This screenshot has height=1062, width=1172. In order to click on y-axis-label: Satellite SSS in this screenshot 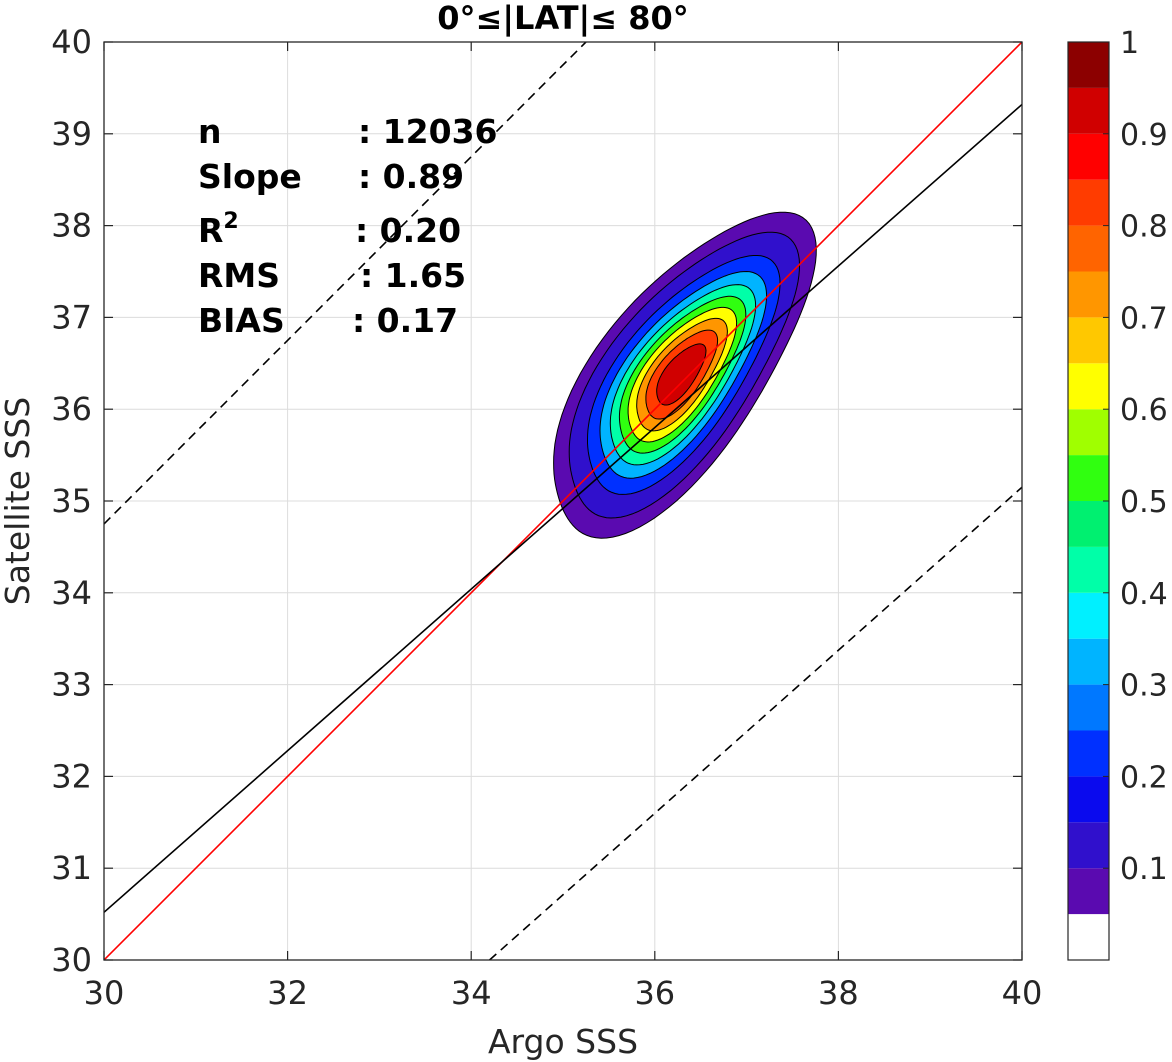, I will do `click(18, 501)`.